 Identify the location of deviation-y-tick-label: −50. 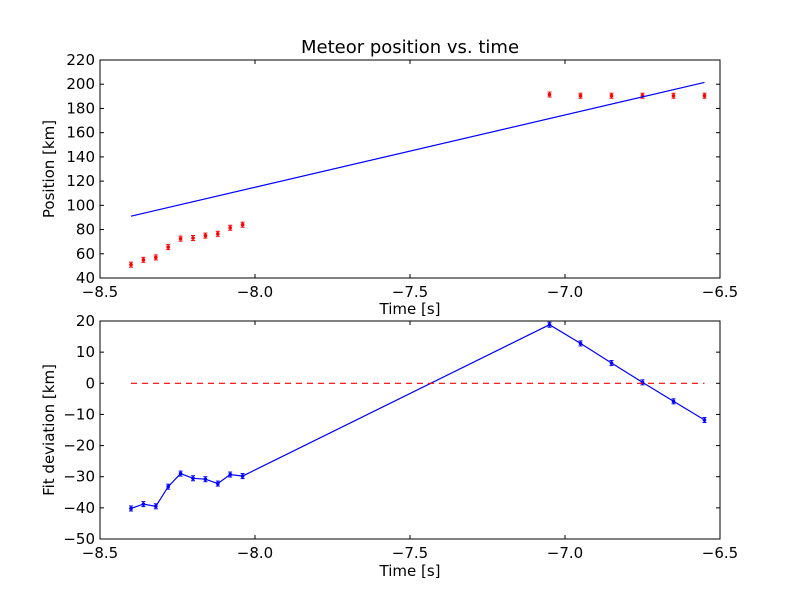
(79, 539).